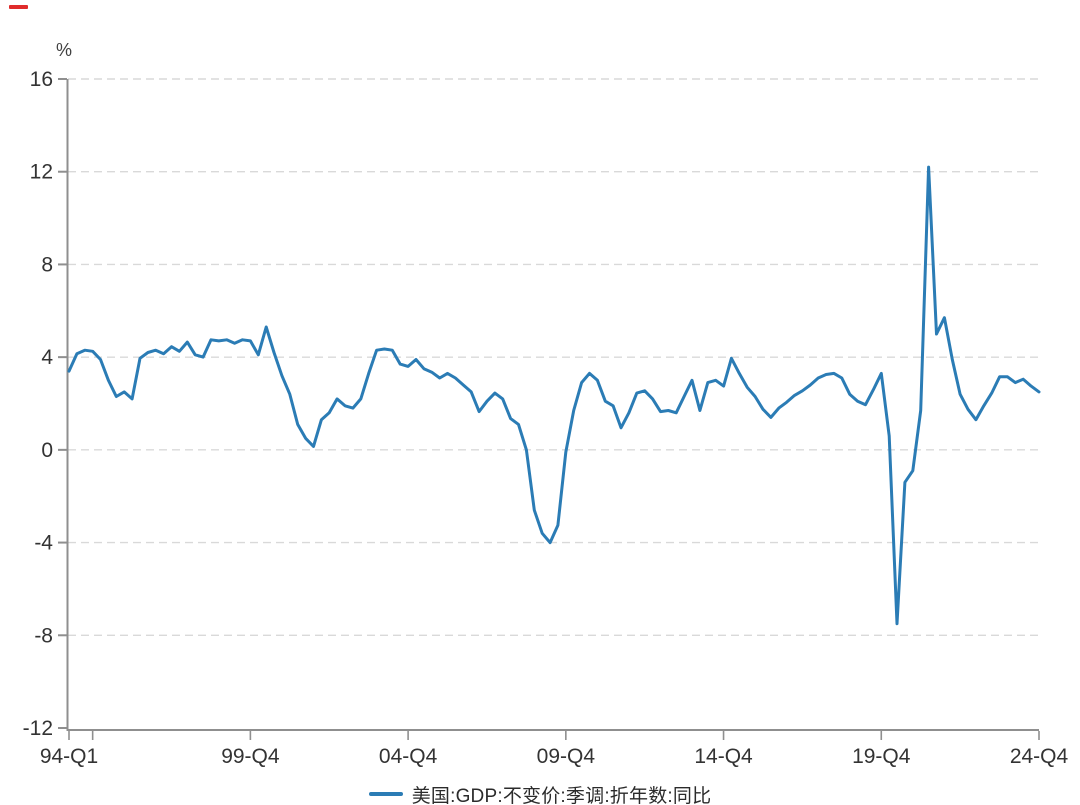 The image size is (1080, 805). What do you see at coordinates (566, 756) in the screenshot?
I see `x-tick-label: 09-Q4` at bounding box center [566, 756].